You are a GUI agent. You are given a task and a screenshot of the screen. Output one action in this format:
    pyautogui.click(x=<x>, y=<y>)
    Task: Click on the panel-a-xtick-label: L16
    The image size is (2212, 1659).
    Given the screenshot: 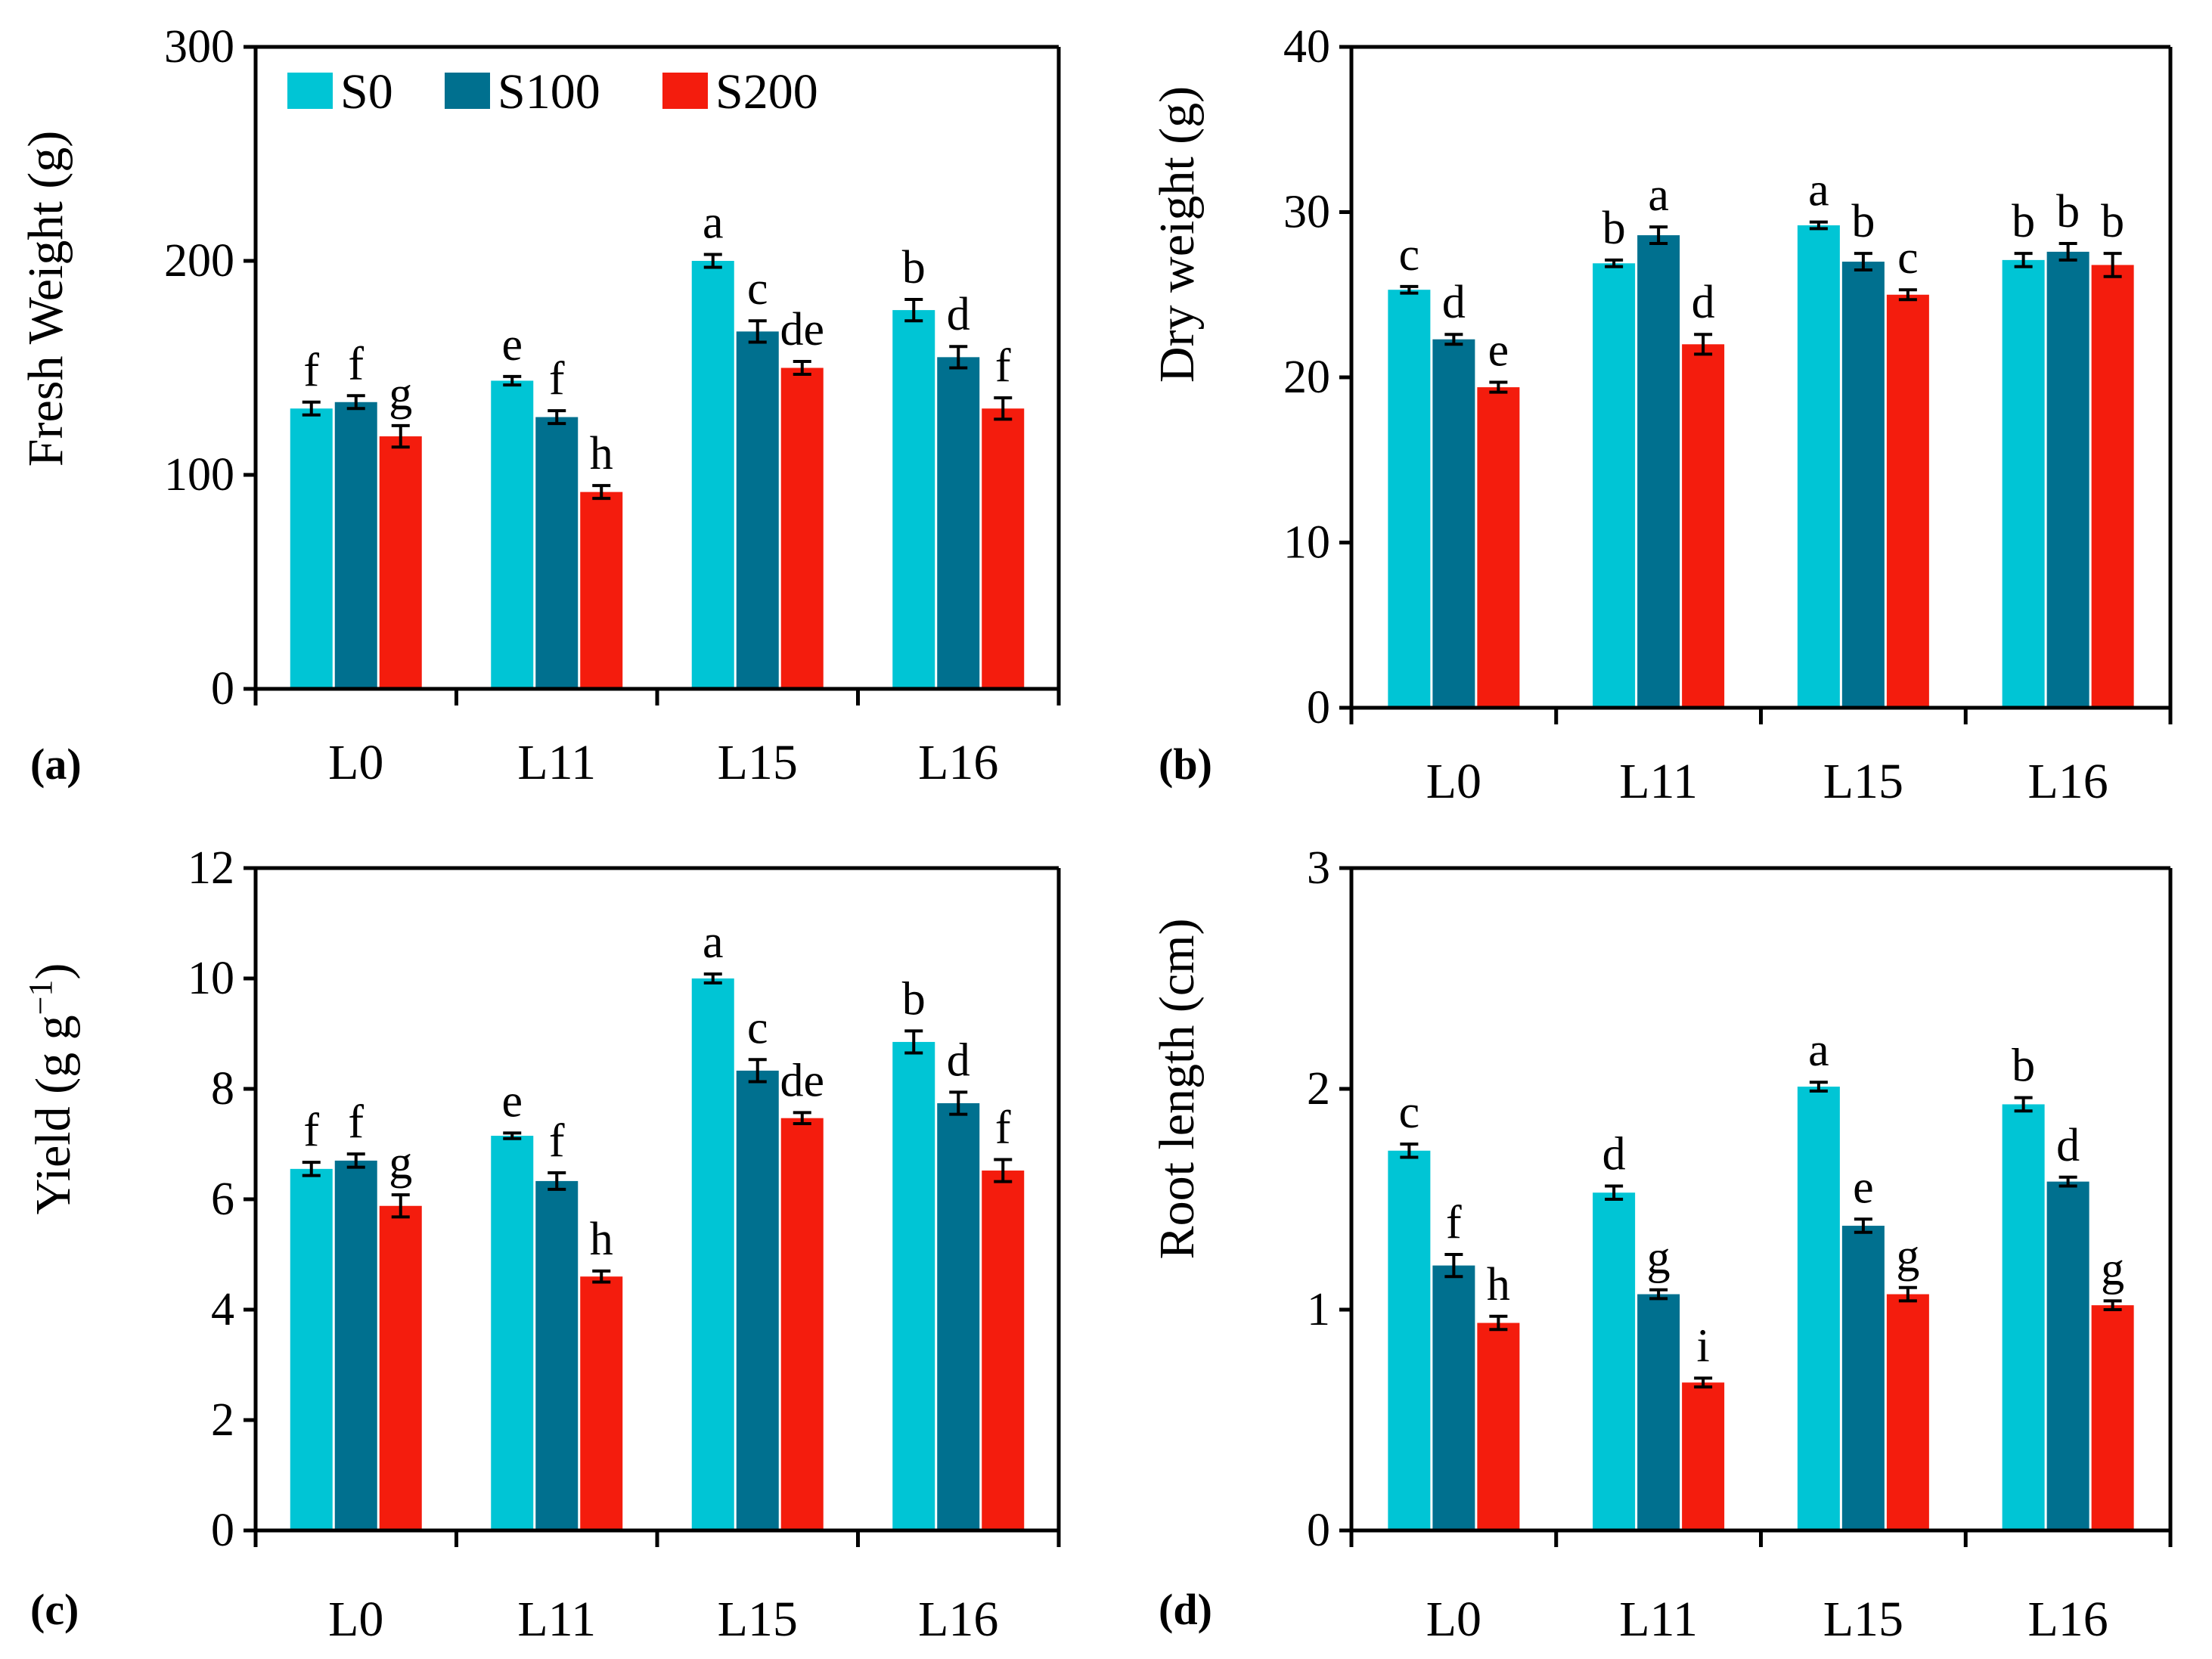 What is the action you would take?
    pyautogui.click(x=958, y=762)
    